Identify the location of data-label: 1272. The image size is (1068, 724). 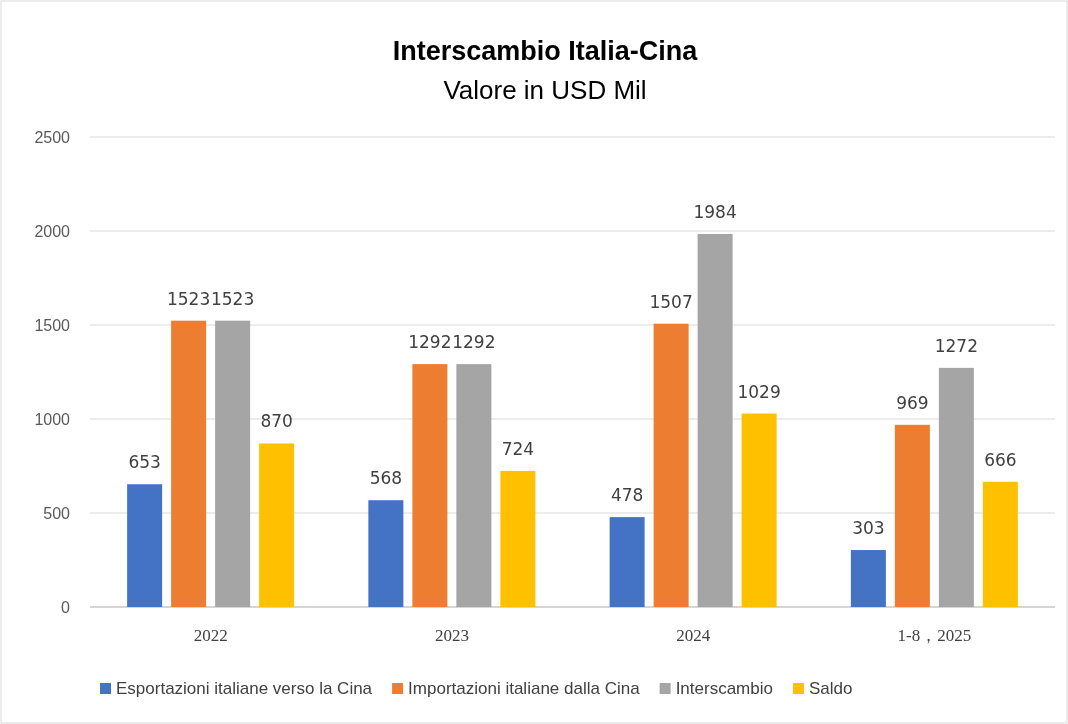
(956, 345).